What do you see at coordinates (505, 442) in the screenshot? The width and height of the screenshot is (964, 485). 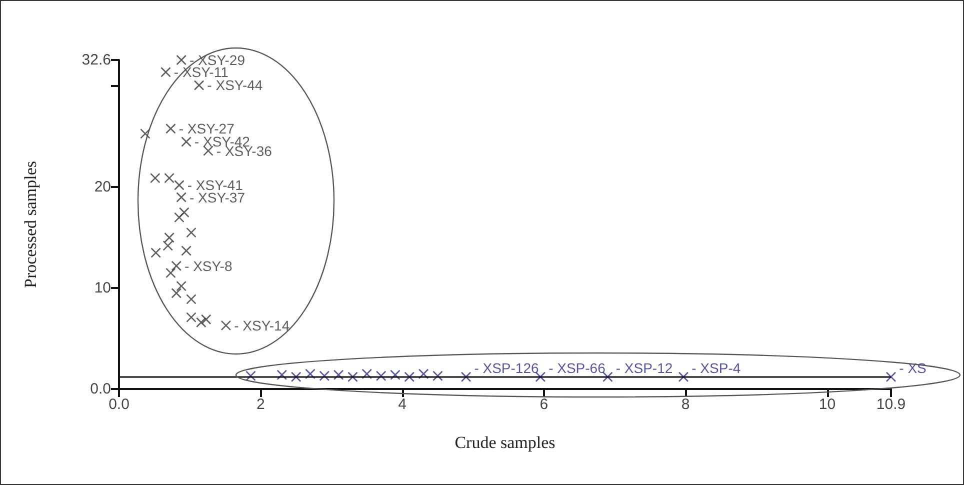 I see `x-axis-title: Crude samples` at bounding box center [505, 442].